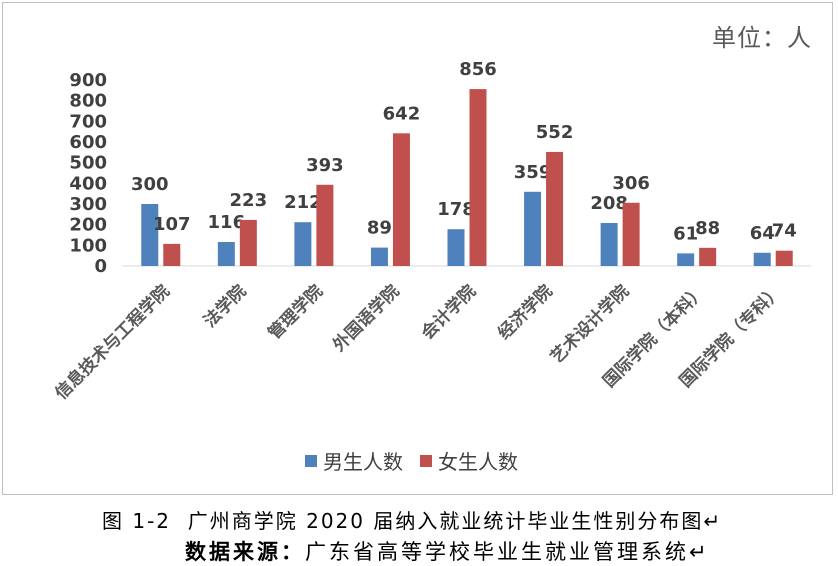 The image size is (838, 566). I want to click on y-tick-label: 600, so click(88, 142).